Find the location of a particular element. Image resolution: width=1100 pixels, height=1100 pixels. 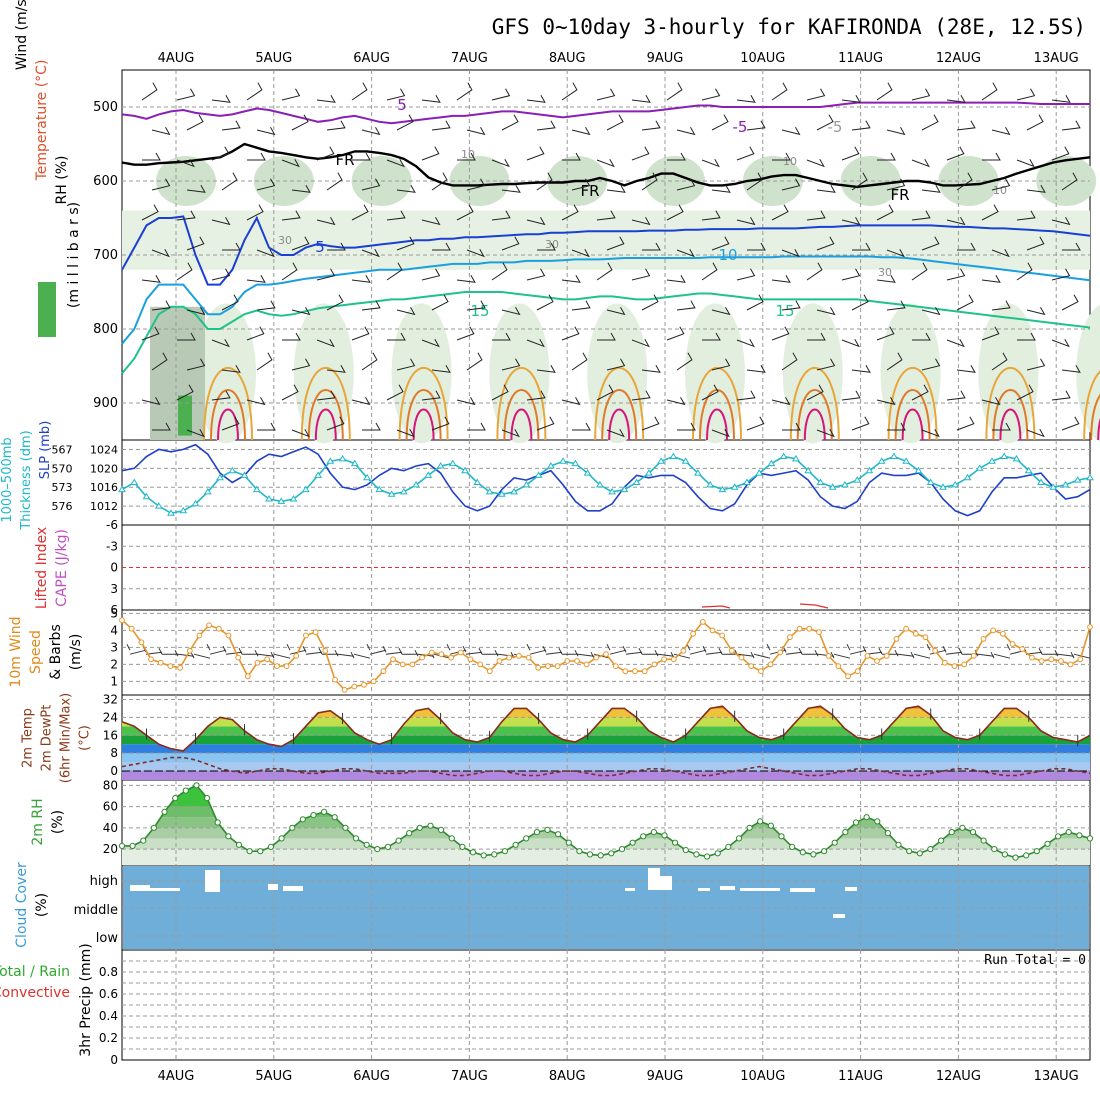

contour-label: 5 is located at coordinates (402, 105).